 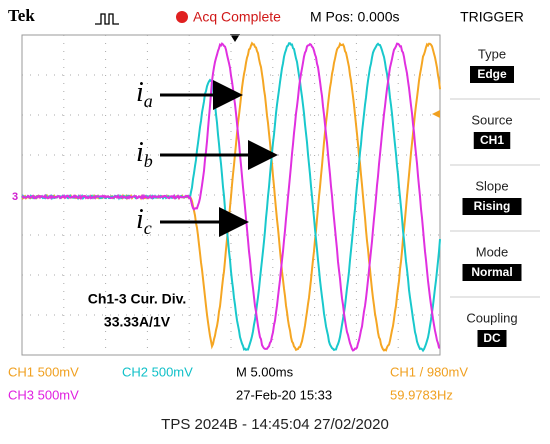 What do you see at coordinates (492, 206) in the screenshot?
I see `menu-value: Rising` at bounding box center [492, 206].